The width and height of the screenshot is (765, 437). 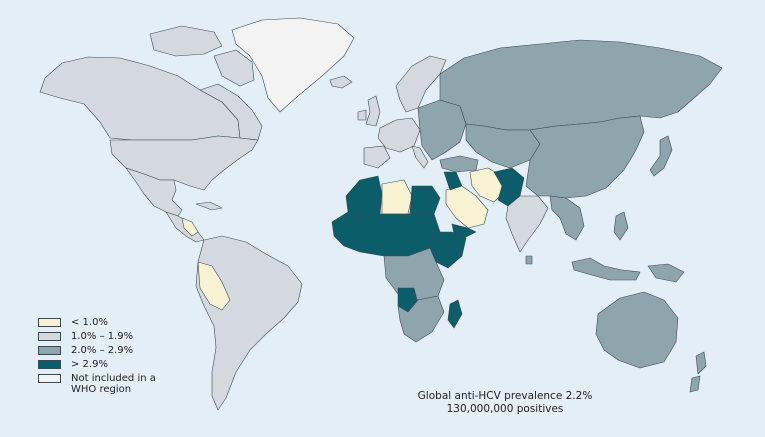 I want to click on region-turkey, so click(x=459, y=164).